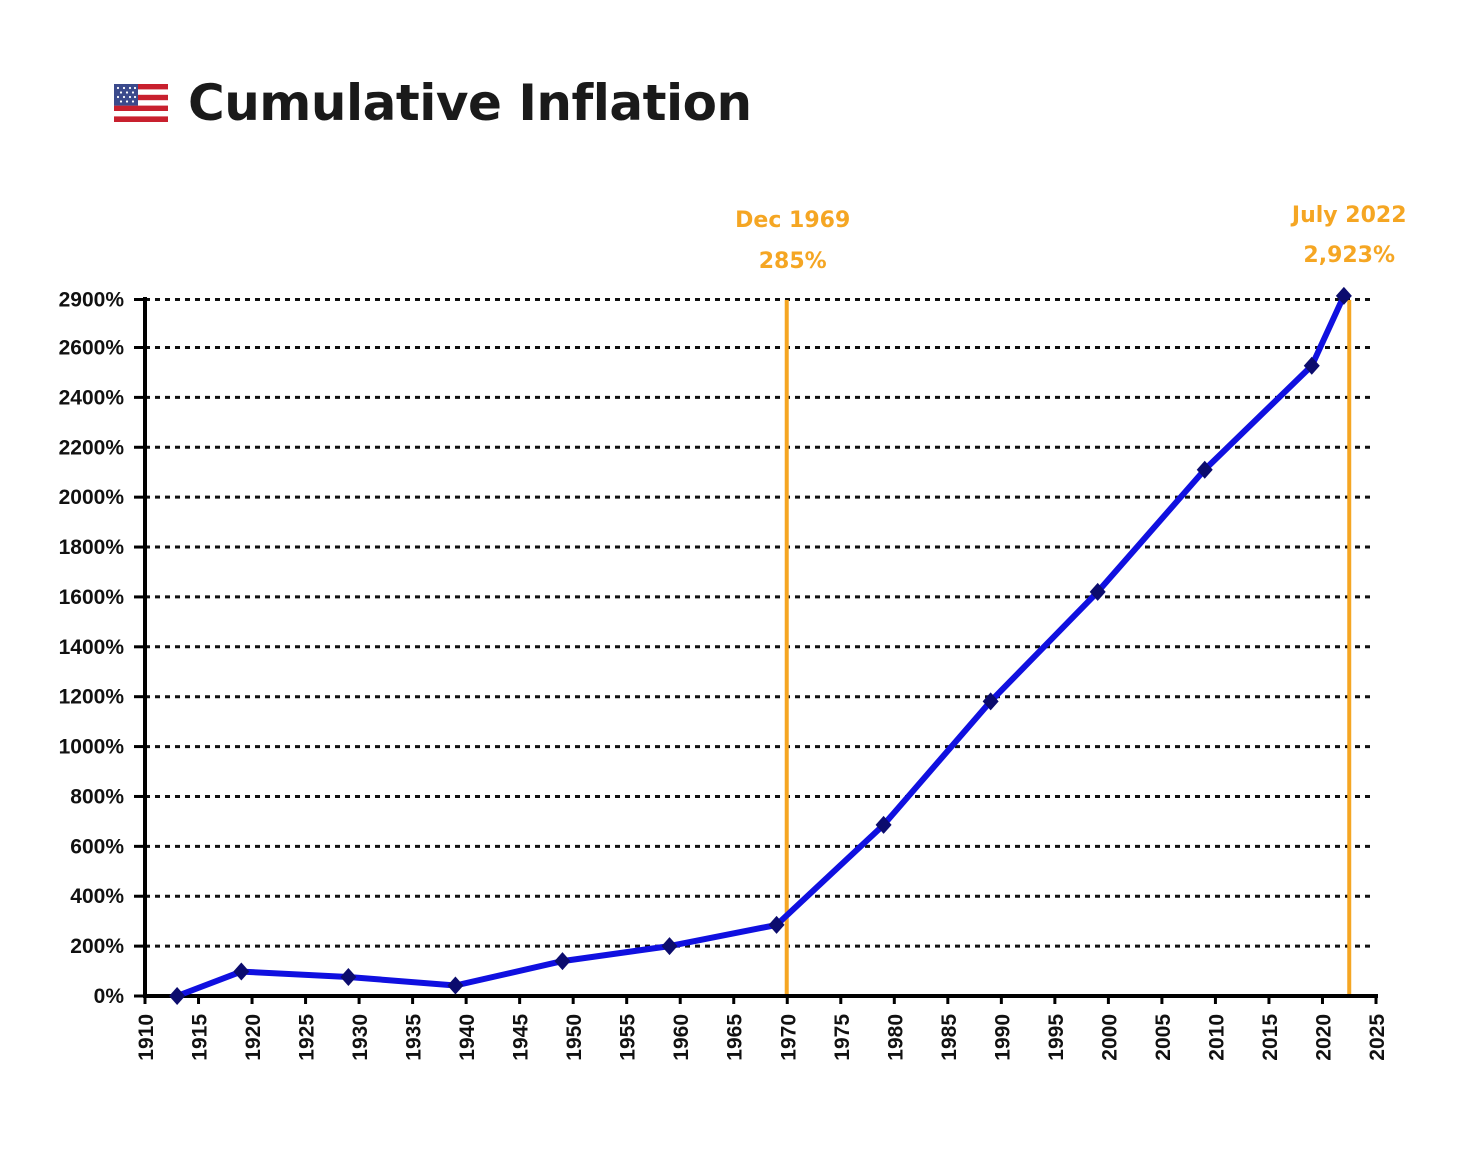 Image resolution: width=1482 pixels, height=1176 pixels. Describe the element at coordinates (792, 220) in the screenshot. I see `annotation-label: Dec 1969` at that location.